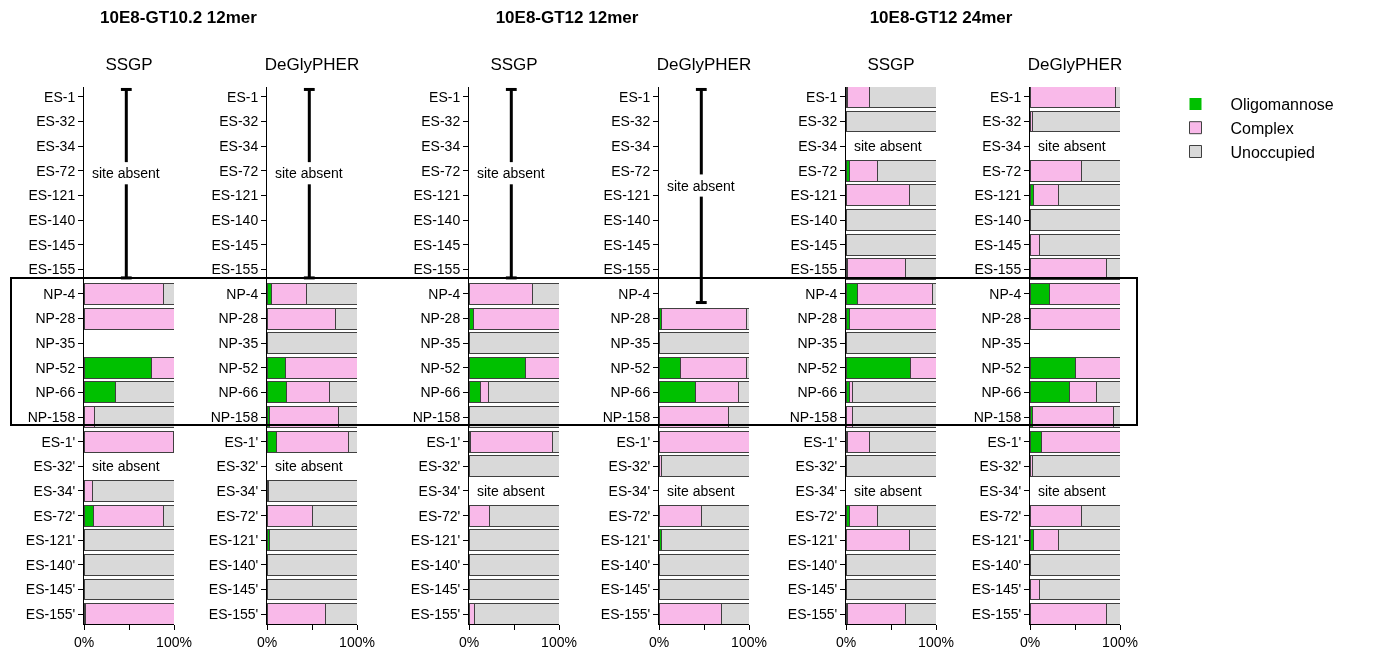 This screenshot has height=653, width=1379. I want to click on text: 10E8-GT12 24mer, so click(941, 18).